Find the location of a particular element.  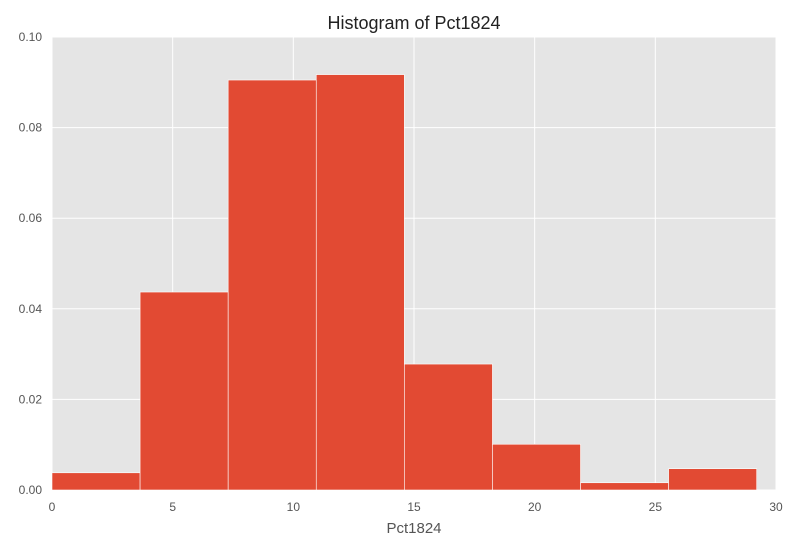

y-axis-ticks: 0.00 0.02 0.04 0.06 0.08 0.10 is located at coordinates (31, 263).